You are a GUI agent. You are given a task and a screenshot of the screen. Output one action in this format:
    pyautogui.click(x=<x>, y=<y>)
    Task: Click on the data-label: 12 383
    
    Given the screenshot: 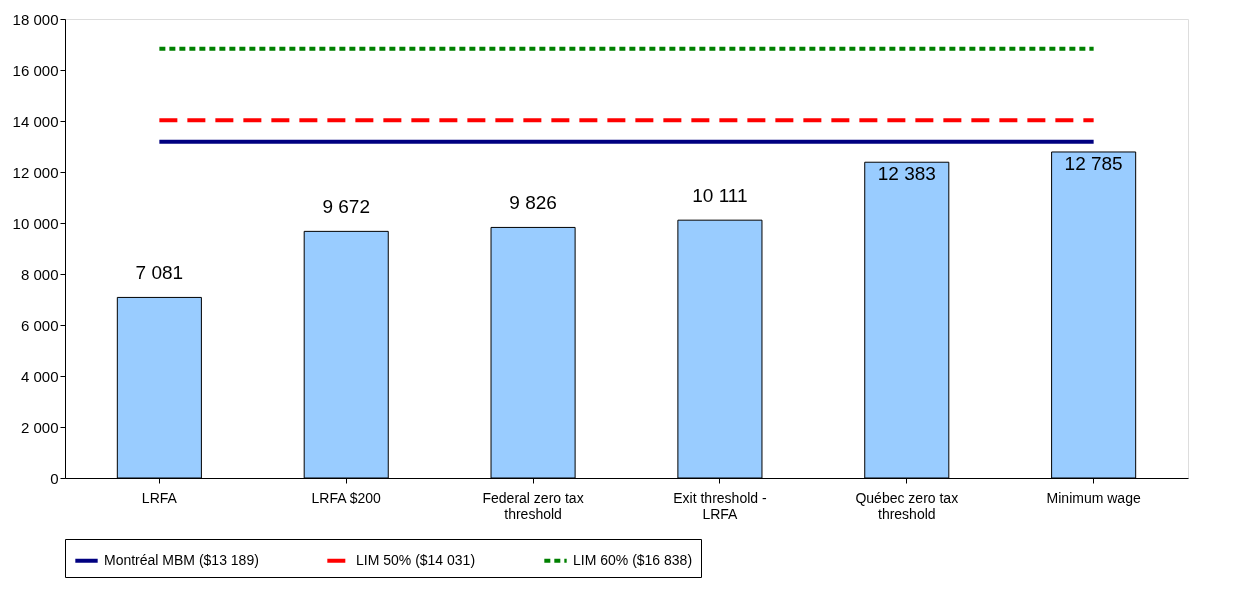 What is the action you would take?
    pyautogui.click(x=906, y=174)
    